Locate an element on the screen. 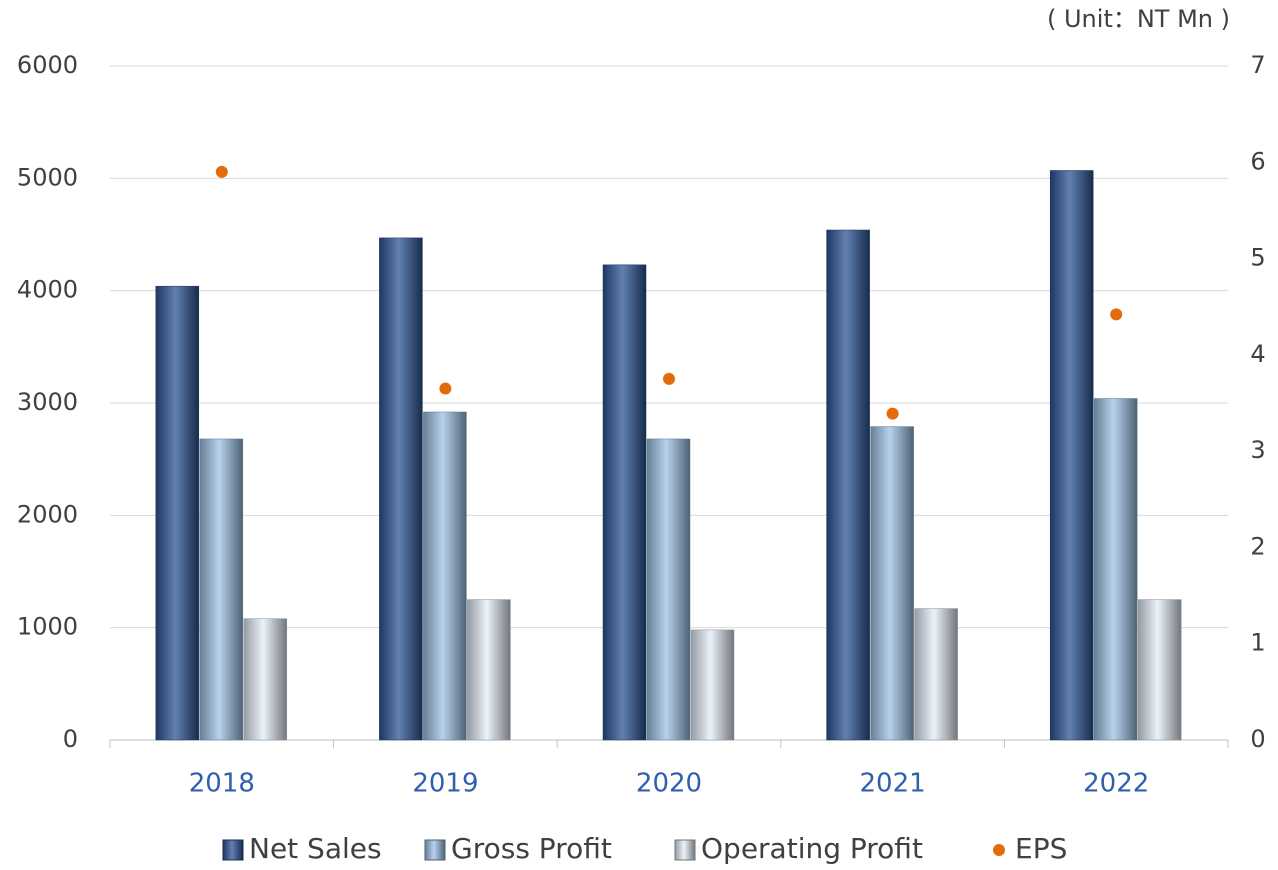 The height and width of the screenshot is (870, 1278). unit-note: ( Unit：NT Mn ) is located at coordinates (1138, 19).